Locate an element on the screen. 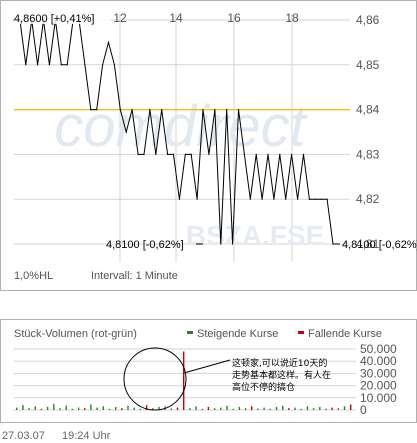  last-label: 4,8100 [-0,62%] is located at coordinates (379, 245).